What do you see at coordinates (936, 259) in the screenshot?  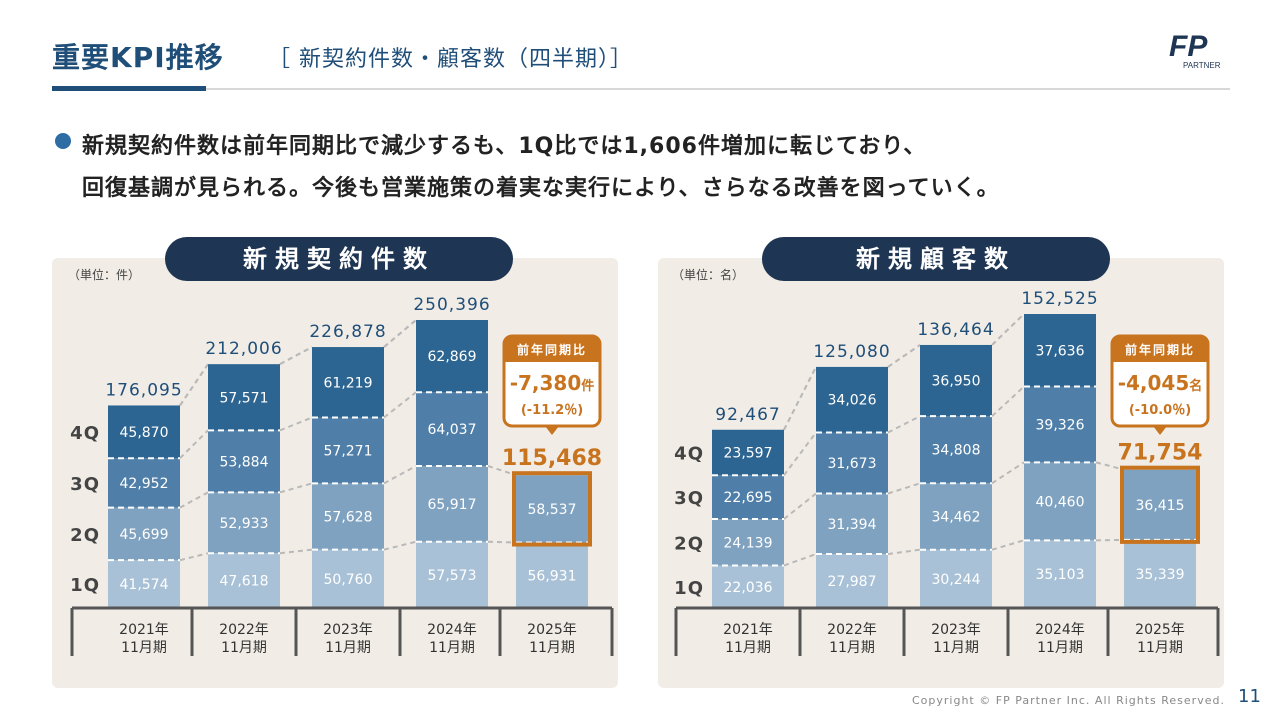 I see `customers-chart-title: 新規顧客数` at bounding box center [936, 259].